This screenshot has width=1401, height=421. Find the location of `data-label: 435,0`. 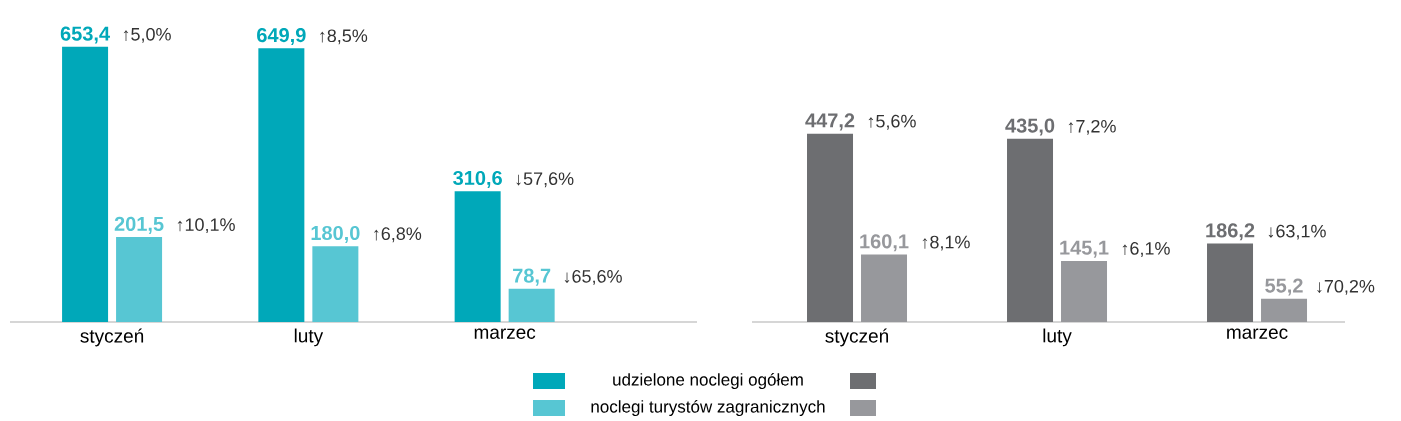

data-label: 435,0 is located at coordinates (1030, 127).